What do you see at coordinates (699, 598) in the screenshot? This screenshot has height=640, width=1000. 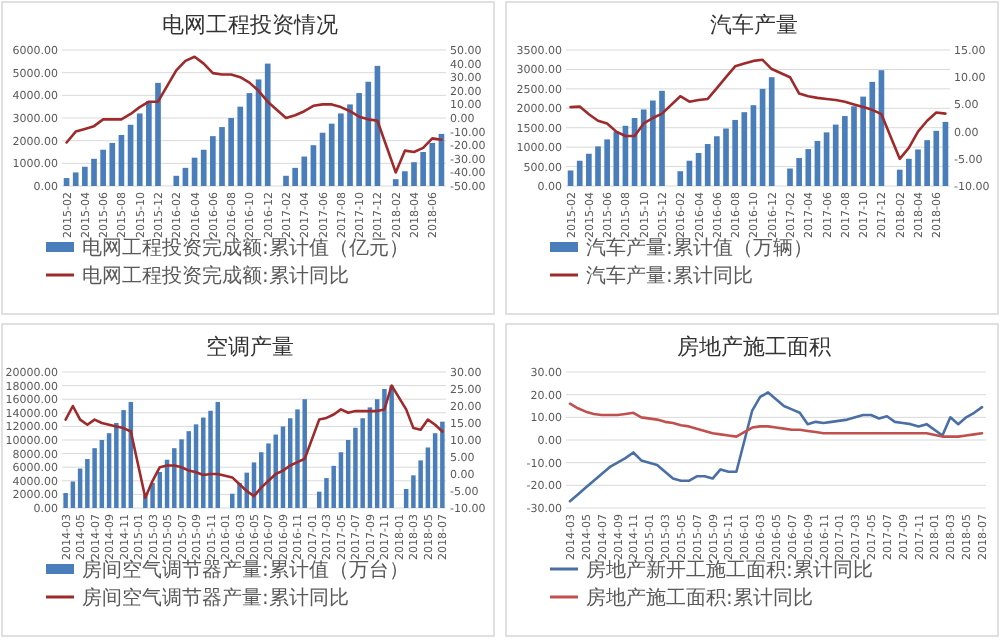 I see `legend-label: 房地产施工面积:累计同比` at bounding box center [699, 598].